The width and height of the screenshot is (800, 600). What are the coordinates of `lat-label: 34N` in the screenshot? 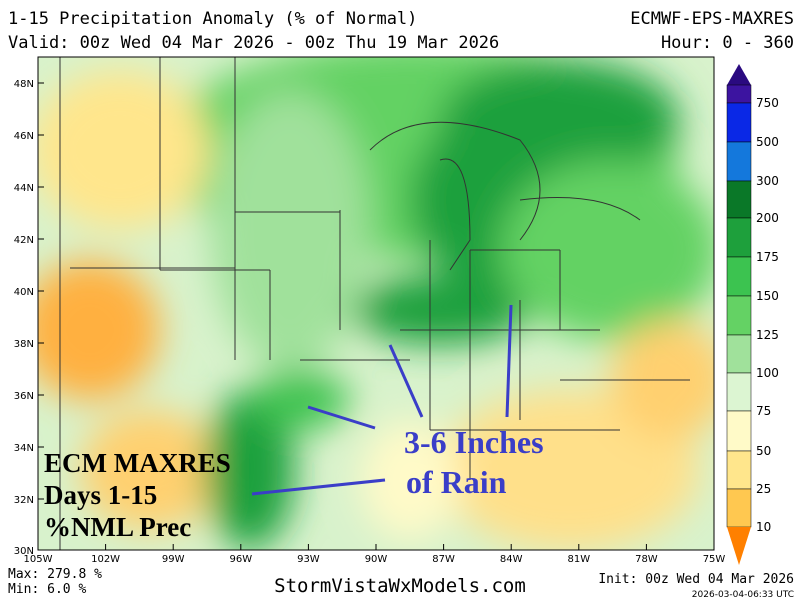 It's located at (24, 448).